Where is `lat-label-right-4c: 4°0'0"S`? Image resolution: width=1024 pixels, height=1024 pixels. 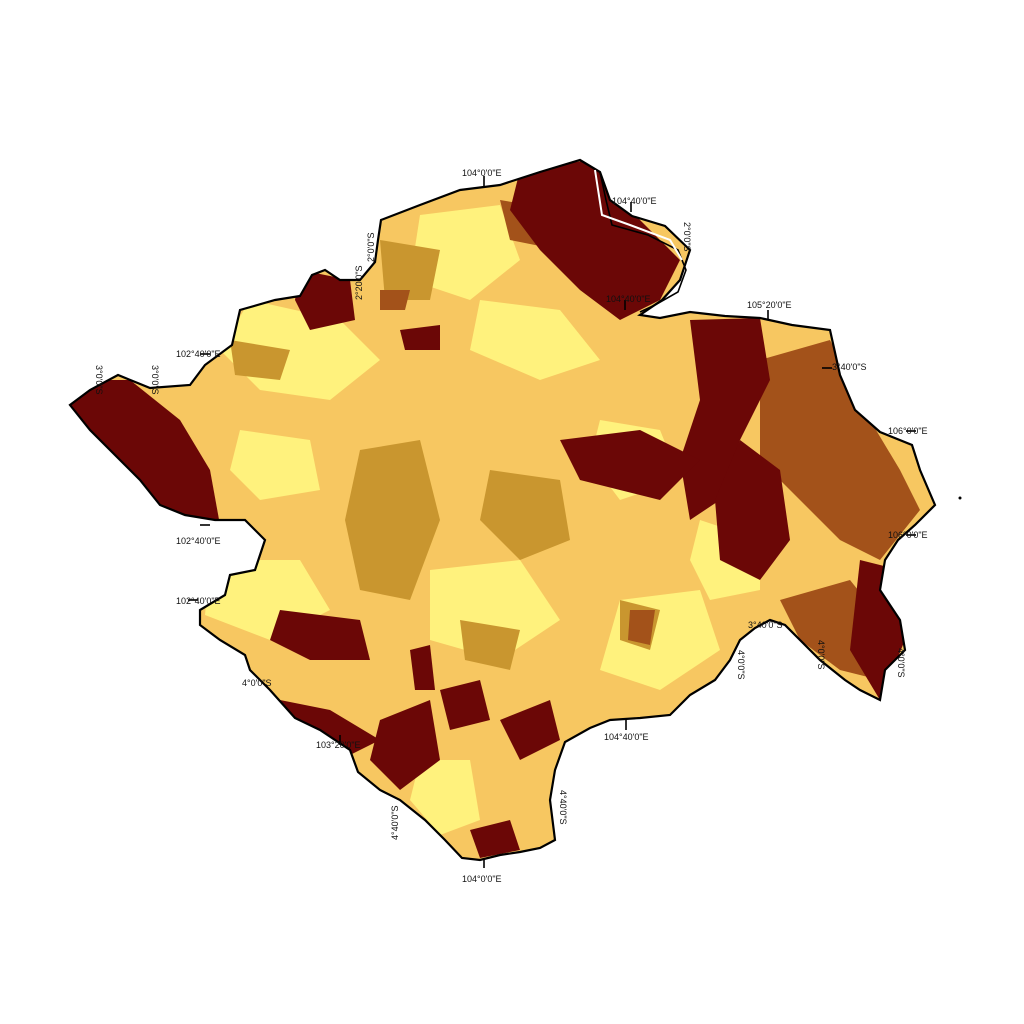 lat-label-right-4c: 4°0'0"S is located at coordinates (901, 663).